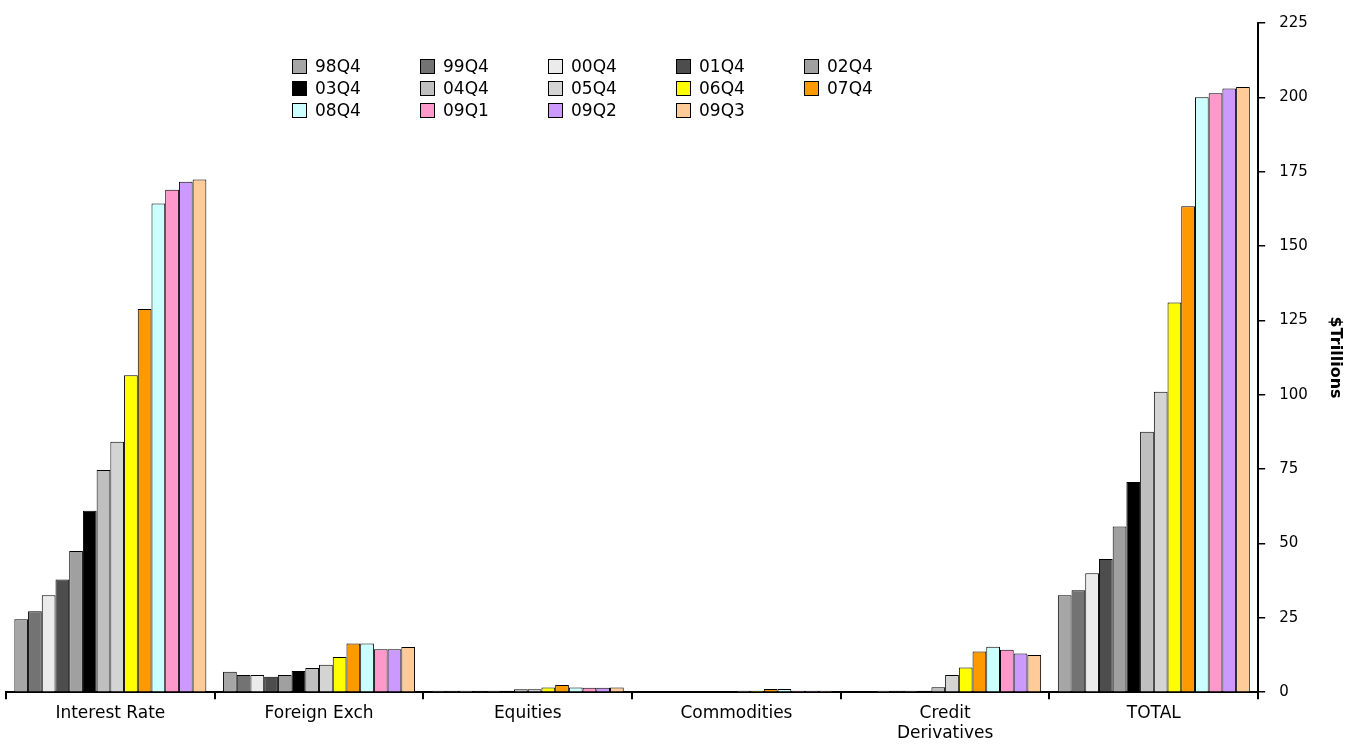 The width and height of the screenshot is (1353, 750). What do you see at coordinates (466, 66) in the screenshot?
I see `legend-label: 99Q4` at bounding box center [466, 66].